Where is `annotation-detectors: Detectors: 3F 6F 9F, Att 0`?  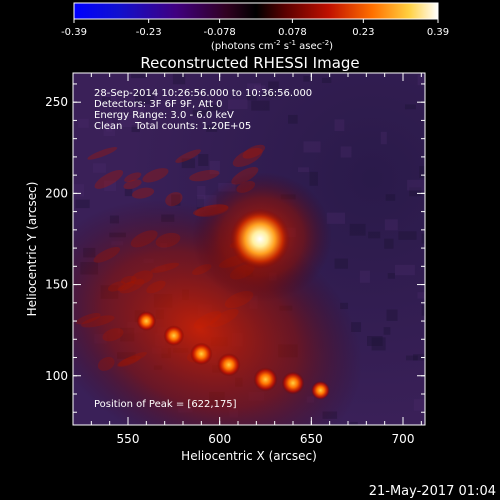
annotation-detectors: Detectors: 3F 6F 9F, Att 0 is located at coordinates (158, 104).